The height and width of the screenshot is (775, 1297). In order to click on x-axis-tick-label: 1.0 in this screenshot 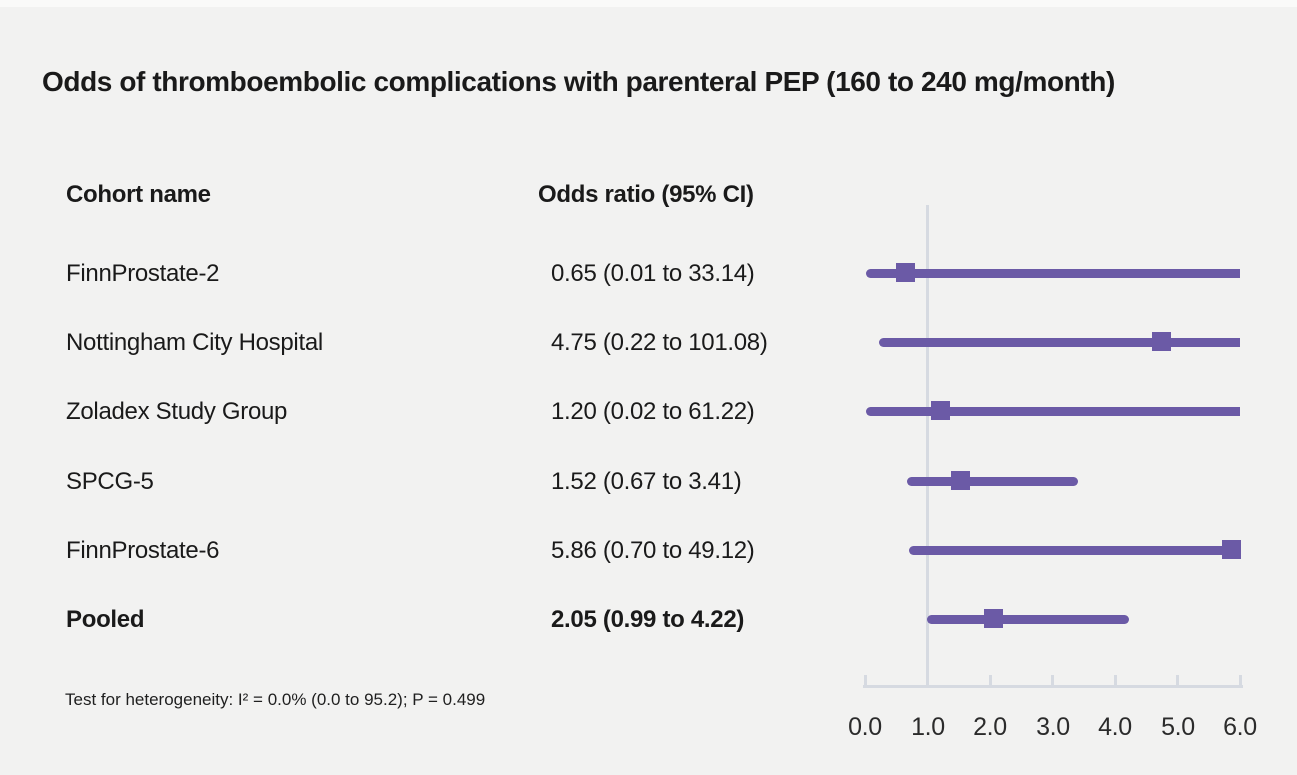, I will do `click(928, 727)`.